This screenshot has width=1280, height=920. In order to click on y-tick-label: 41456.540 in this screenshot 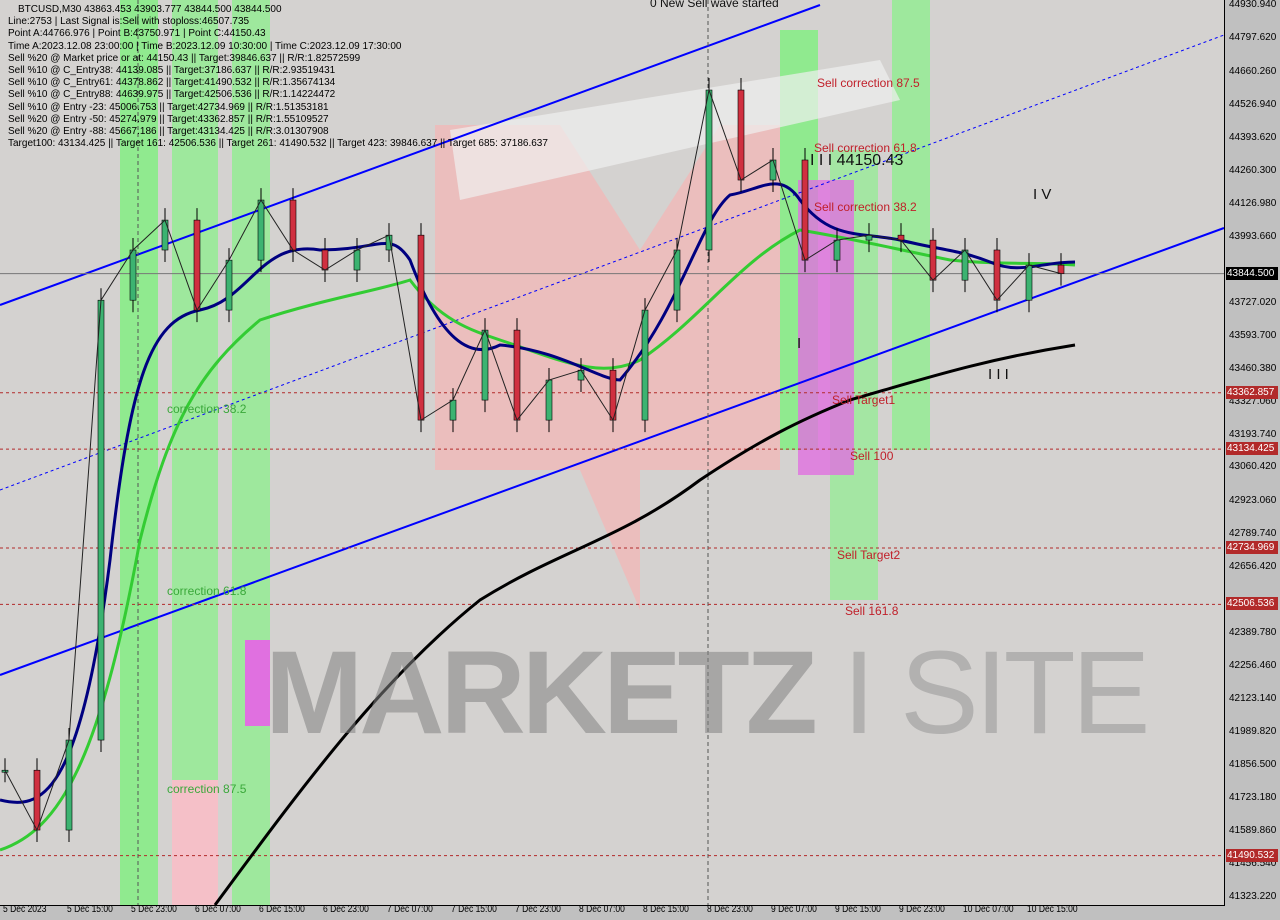, I will do `click(1253, 864)`.